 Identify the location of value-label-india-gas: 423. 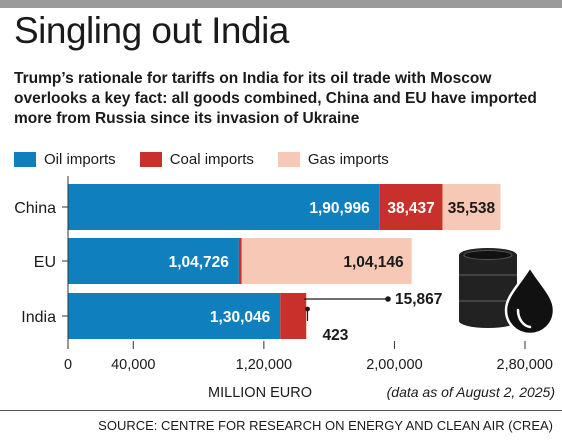
(335, 335).